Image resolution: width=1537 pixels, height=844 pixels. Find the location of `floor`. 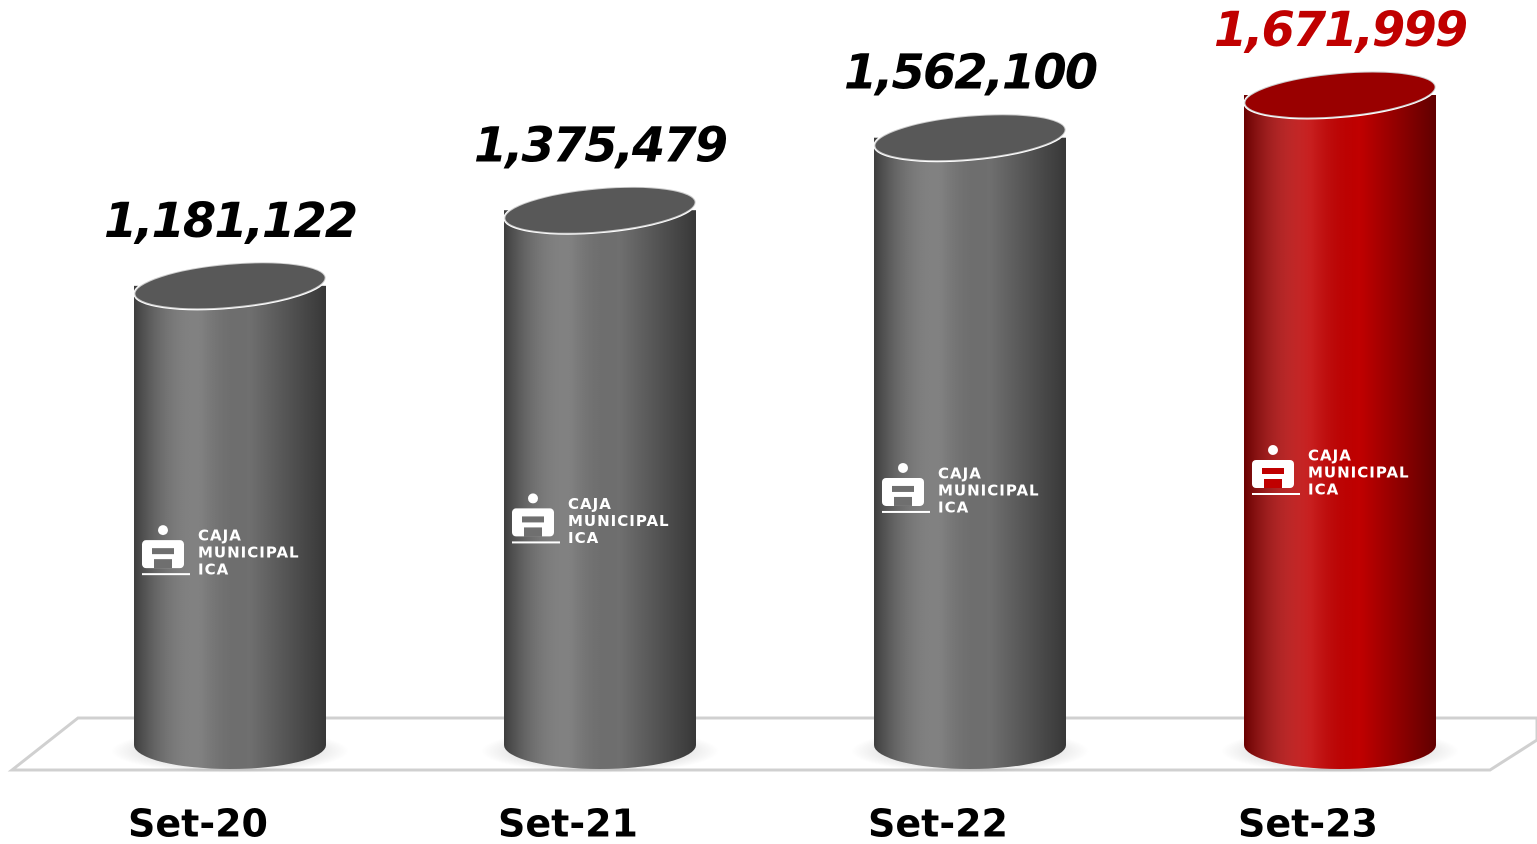

floor is located at coordinates (772, 744).